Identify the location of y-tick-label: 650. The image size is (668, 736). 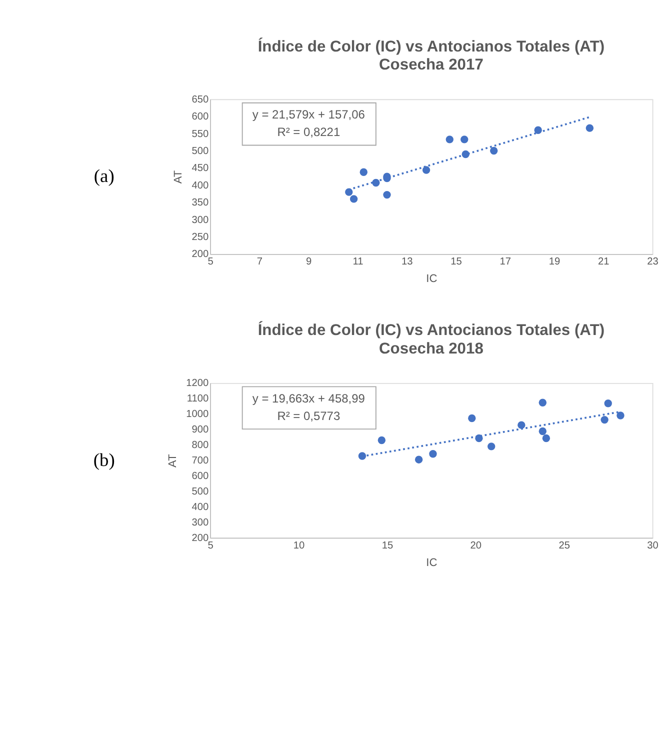
(201, 100).